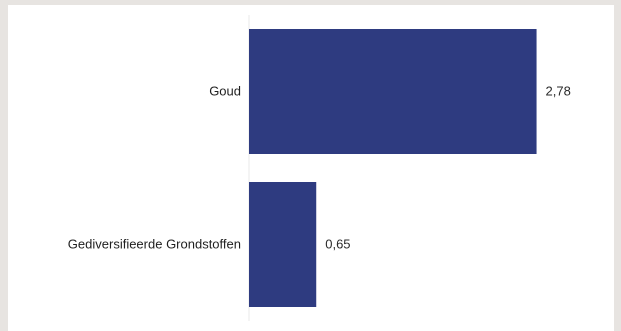  I want to click on value-label: 0,65, so click(337, 244).